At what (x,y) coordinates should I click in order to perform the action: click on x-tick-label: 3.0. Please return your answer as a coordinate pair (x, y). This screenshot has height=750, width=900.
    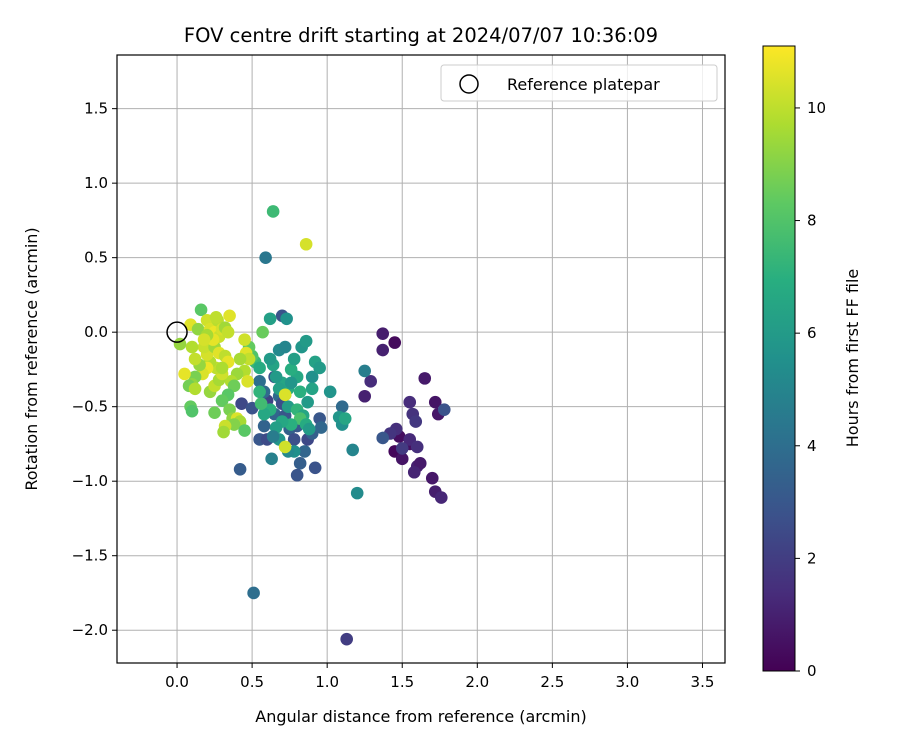
    Looking at the image, I should click on (627, 682).